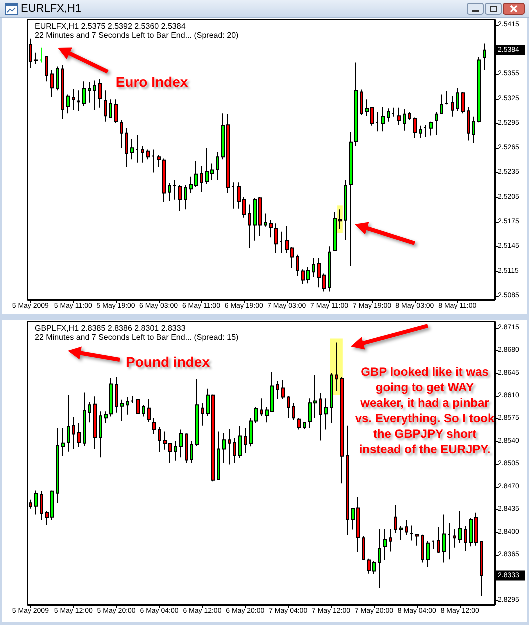  What do you see at coordinates (137, 333) in the screenshot?
I see `text: GBPLFX,H1 2.8385 2.8386 2.8301 2.8333 22 Minutes and 7 Seconds Left to Bar End... (Spread: 15)` at bounding box center [137, 333].